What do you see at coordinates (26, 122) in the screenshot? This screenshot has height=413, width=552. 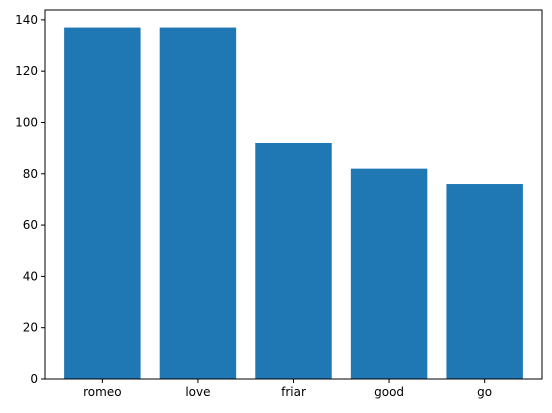 I see `y-tick-label: 100` at bounding box center [26, 122].